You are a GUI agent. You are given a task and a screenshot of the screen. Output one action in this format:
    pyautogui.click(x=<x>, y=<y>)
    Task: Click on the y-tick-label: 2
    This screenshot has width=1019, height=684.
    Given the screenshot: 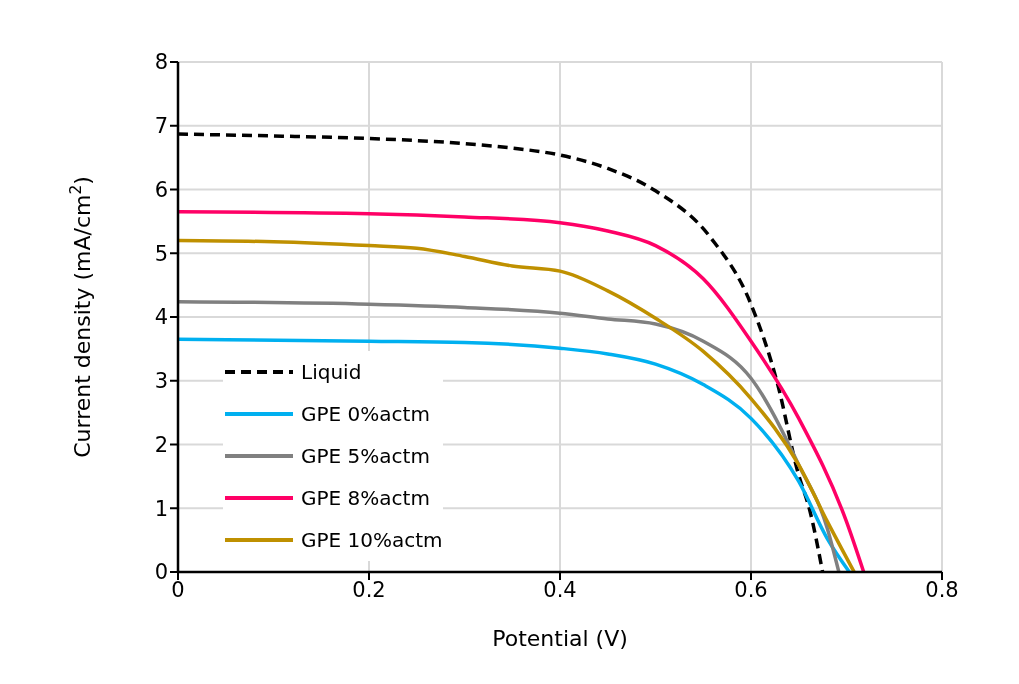 What is the action you would take?
    pyautogui.click(x=161, y=444)
    